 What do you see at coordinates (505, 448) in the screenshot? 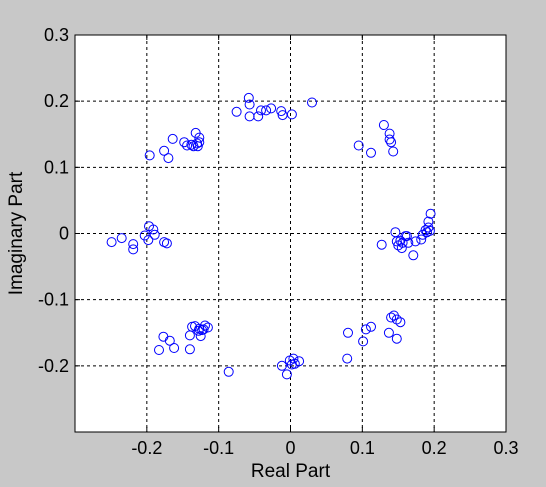
I see `x-tick-label: 0.3` at bounding box center [505, 448].